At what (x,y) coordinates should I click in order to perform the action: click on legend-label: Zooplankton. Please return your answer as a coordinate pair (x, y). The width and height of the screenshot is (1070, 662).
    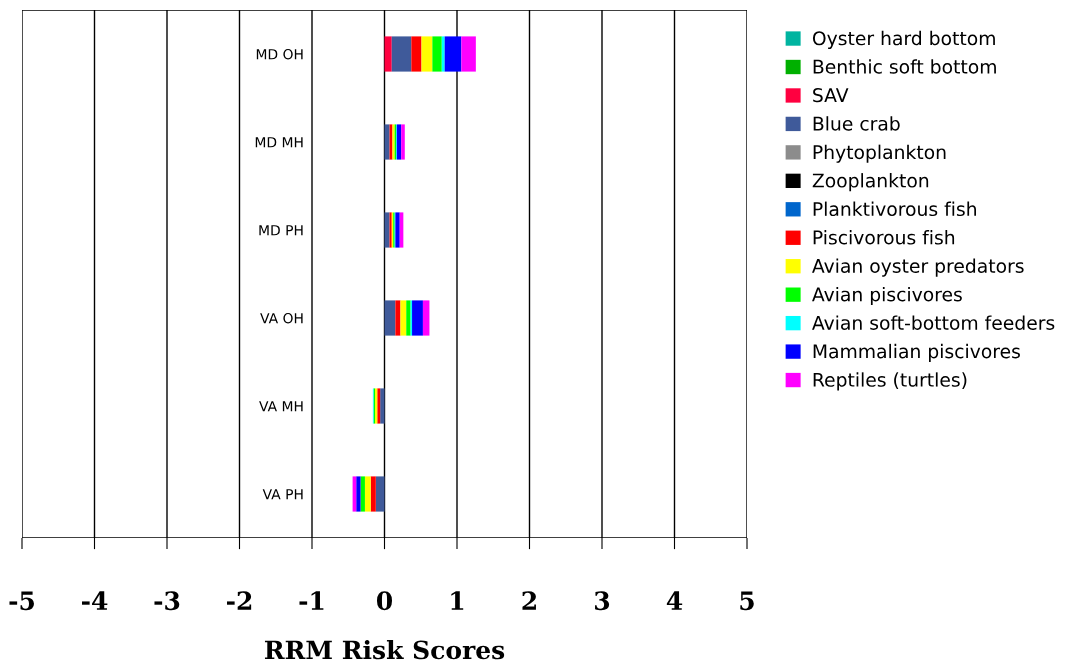
    Looking at the image, I should click on (870, 182).